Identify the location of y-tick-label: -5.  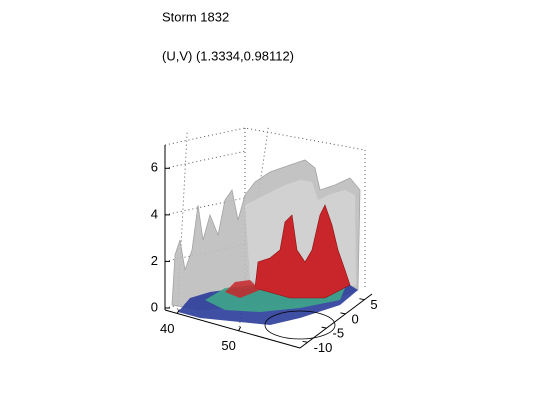
(339, 333).